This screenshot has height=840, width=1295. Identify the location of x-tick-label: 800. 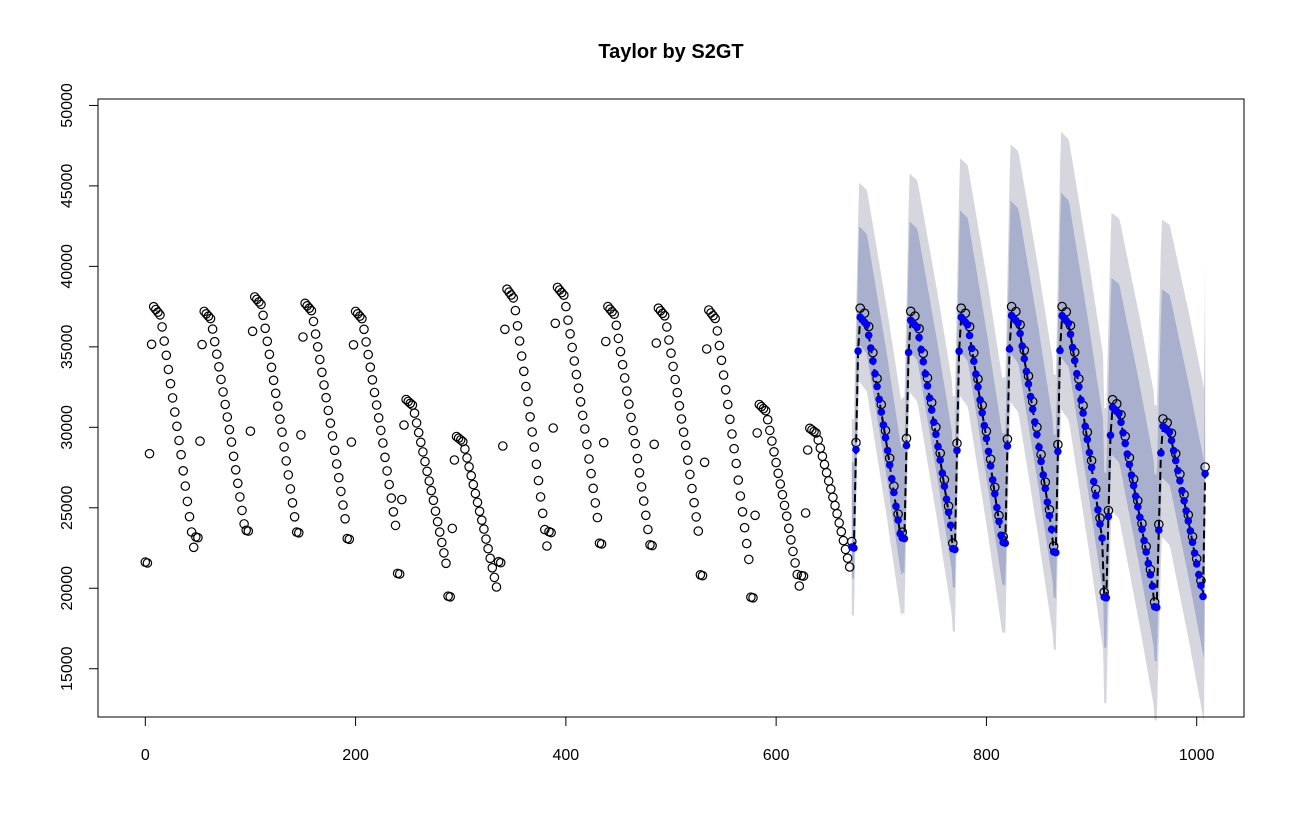
(986, 755).